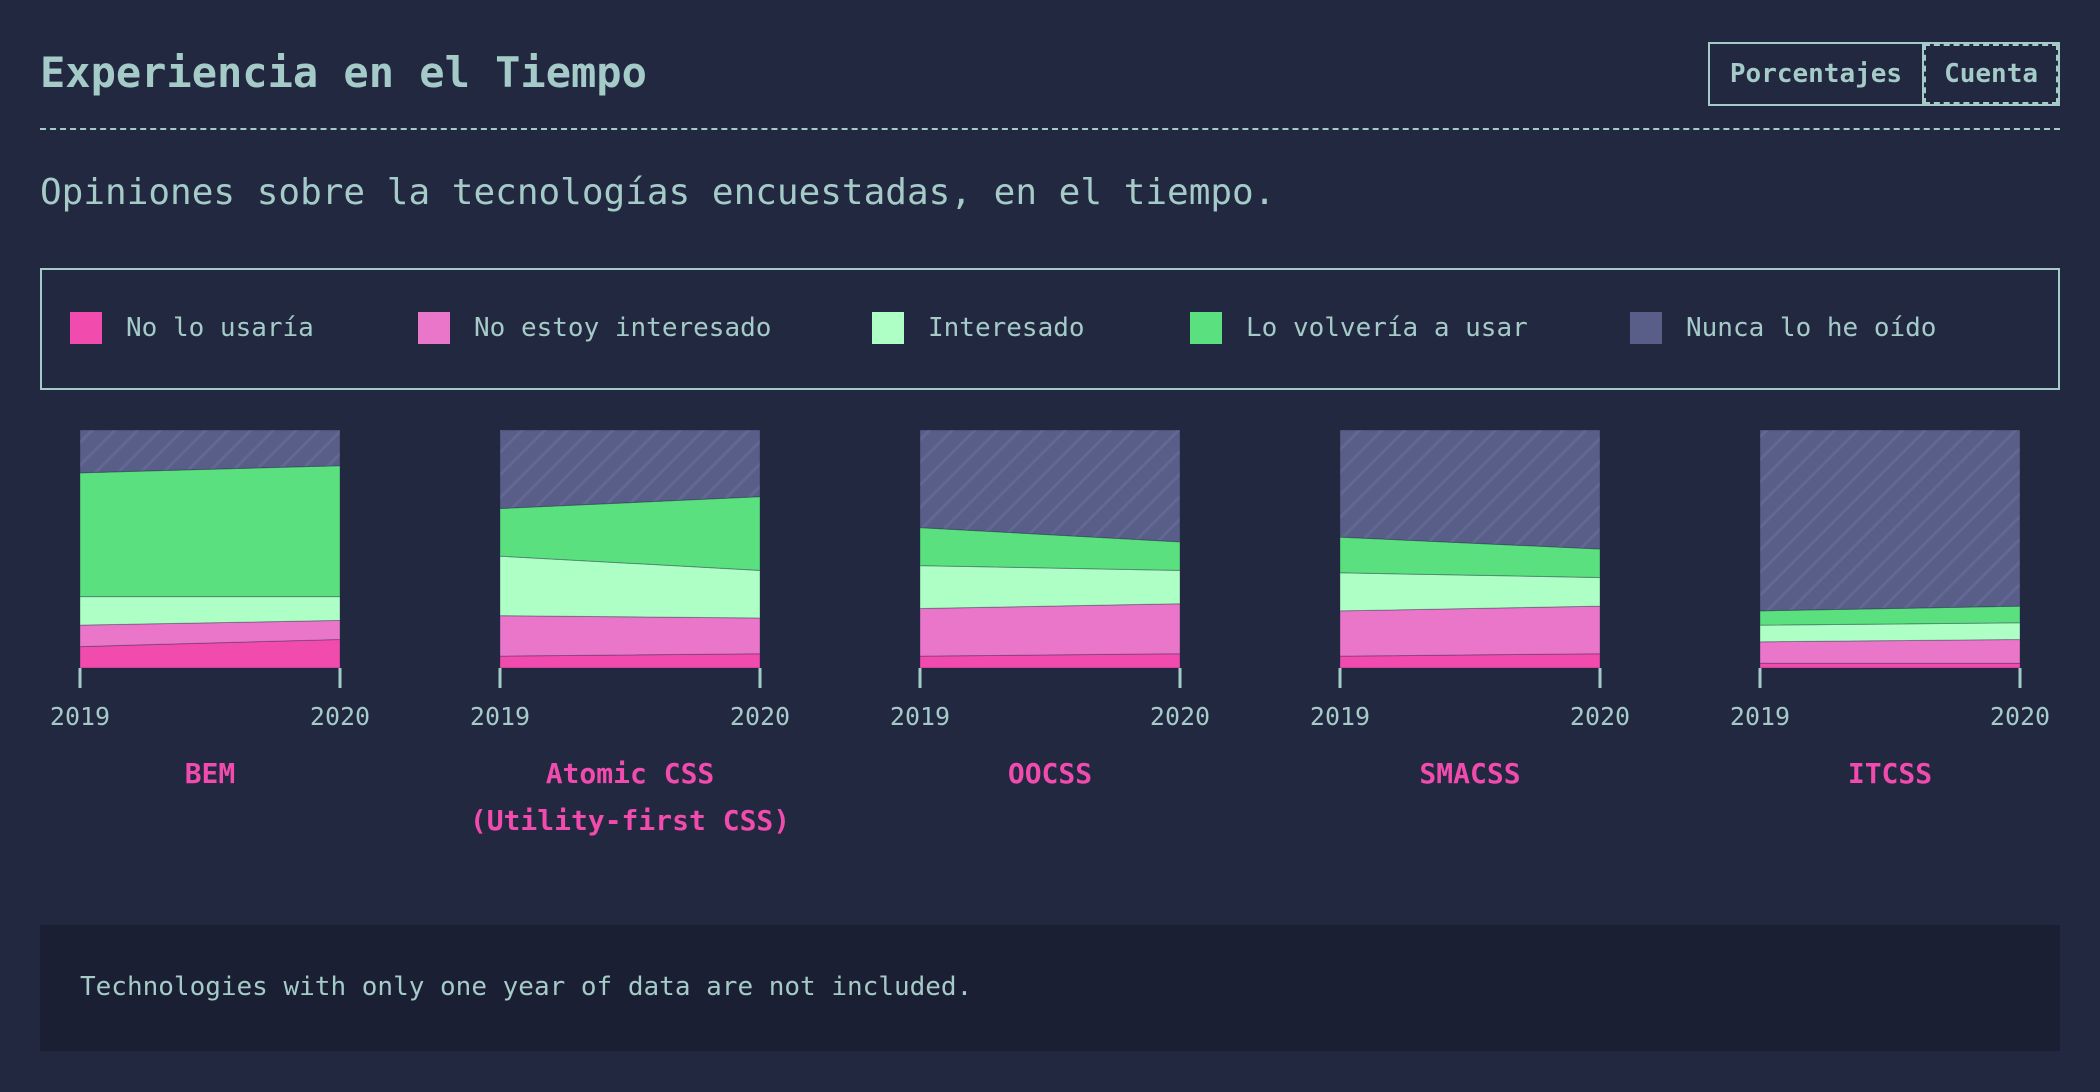 This screenshot has width=2100, height=1092. What do you see at coordinates (1890, 665) in the screenshot?
I see `area-no-lo-usar-a` at bounding box center [1890, 665].